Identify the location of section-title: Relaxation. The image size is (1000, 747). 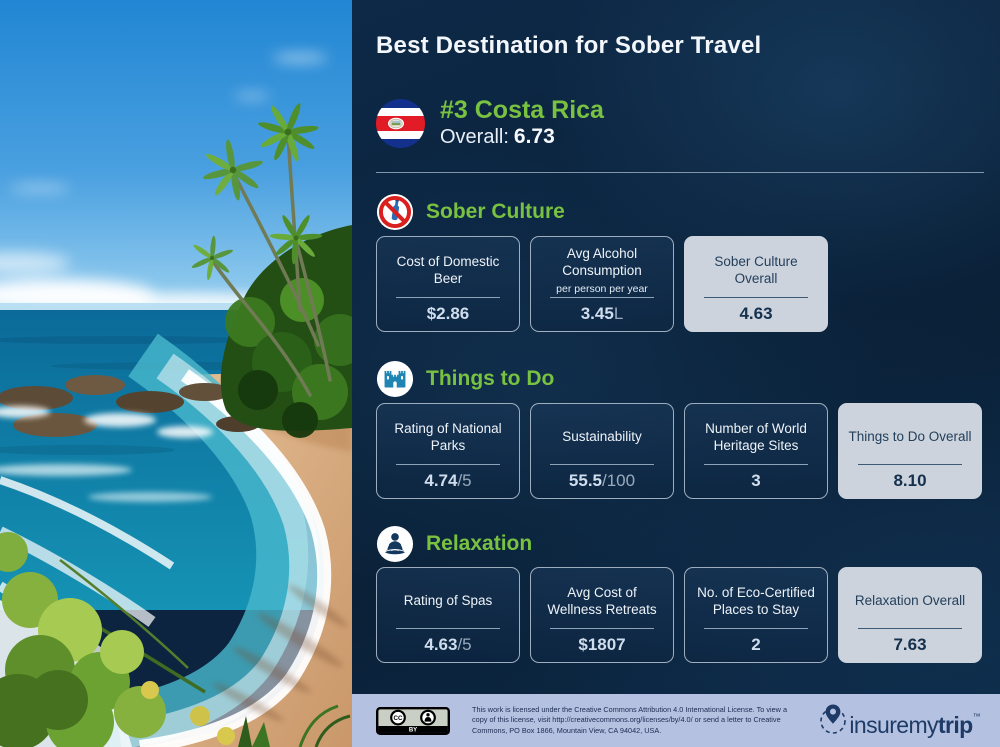
(479, 543).